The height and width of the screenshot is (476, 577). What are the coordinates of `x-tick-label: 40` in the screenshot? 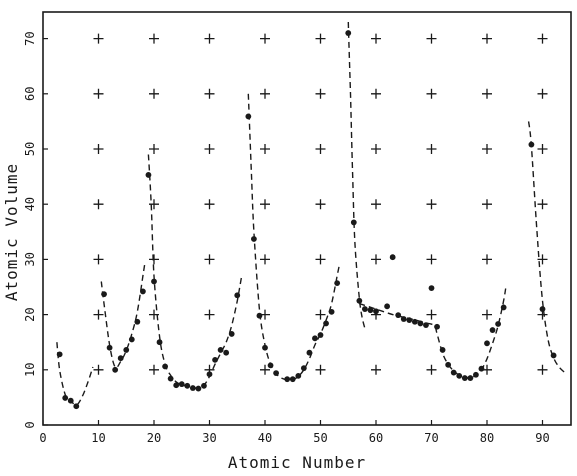 It's located at (265, 438).